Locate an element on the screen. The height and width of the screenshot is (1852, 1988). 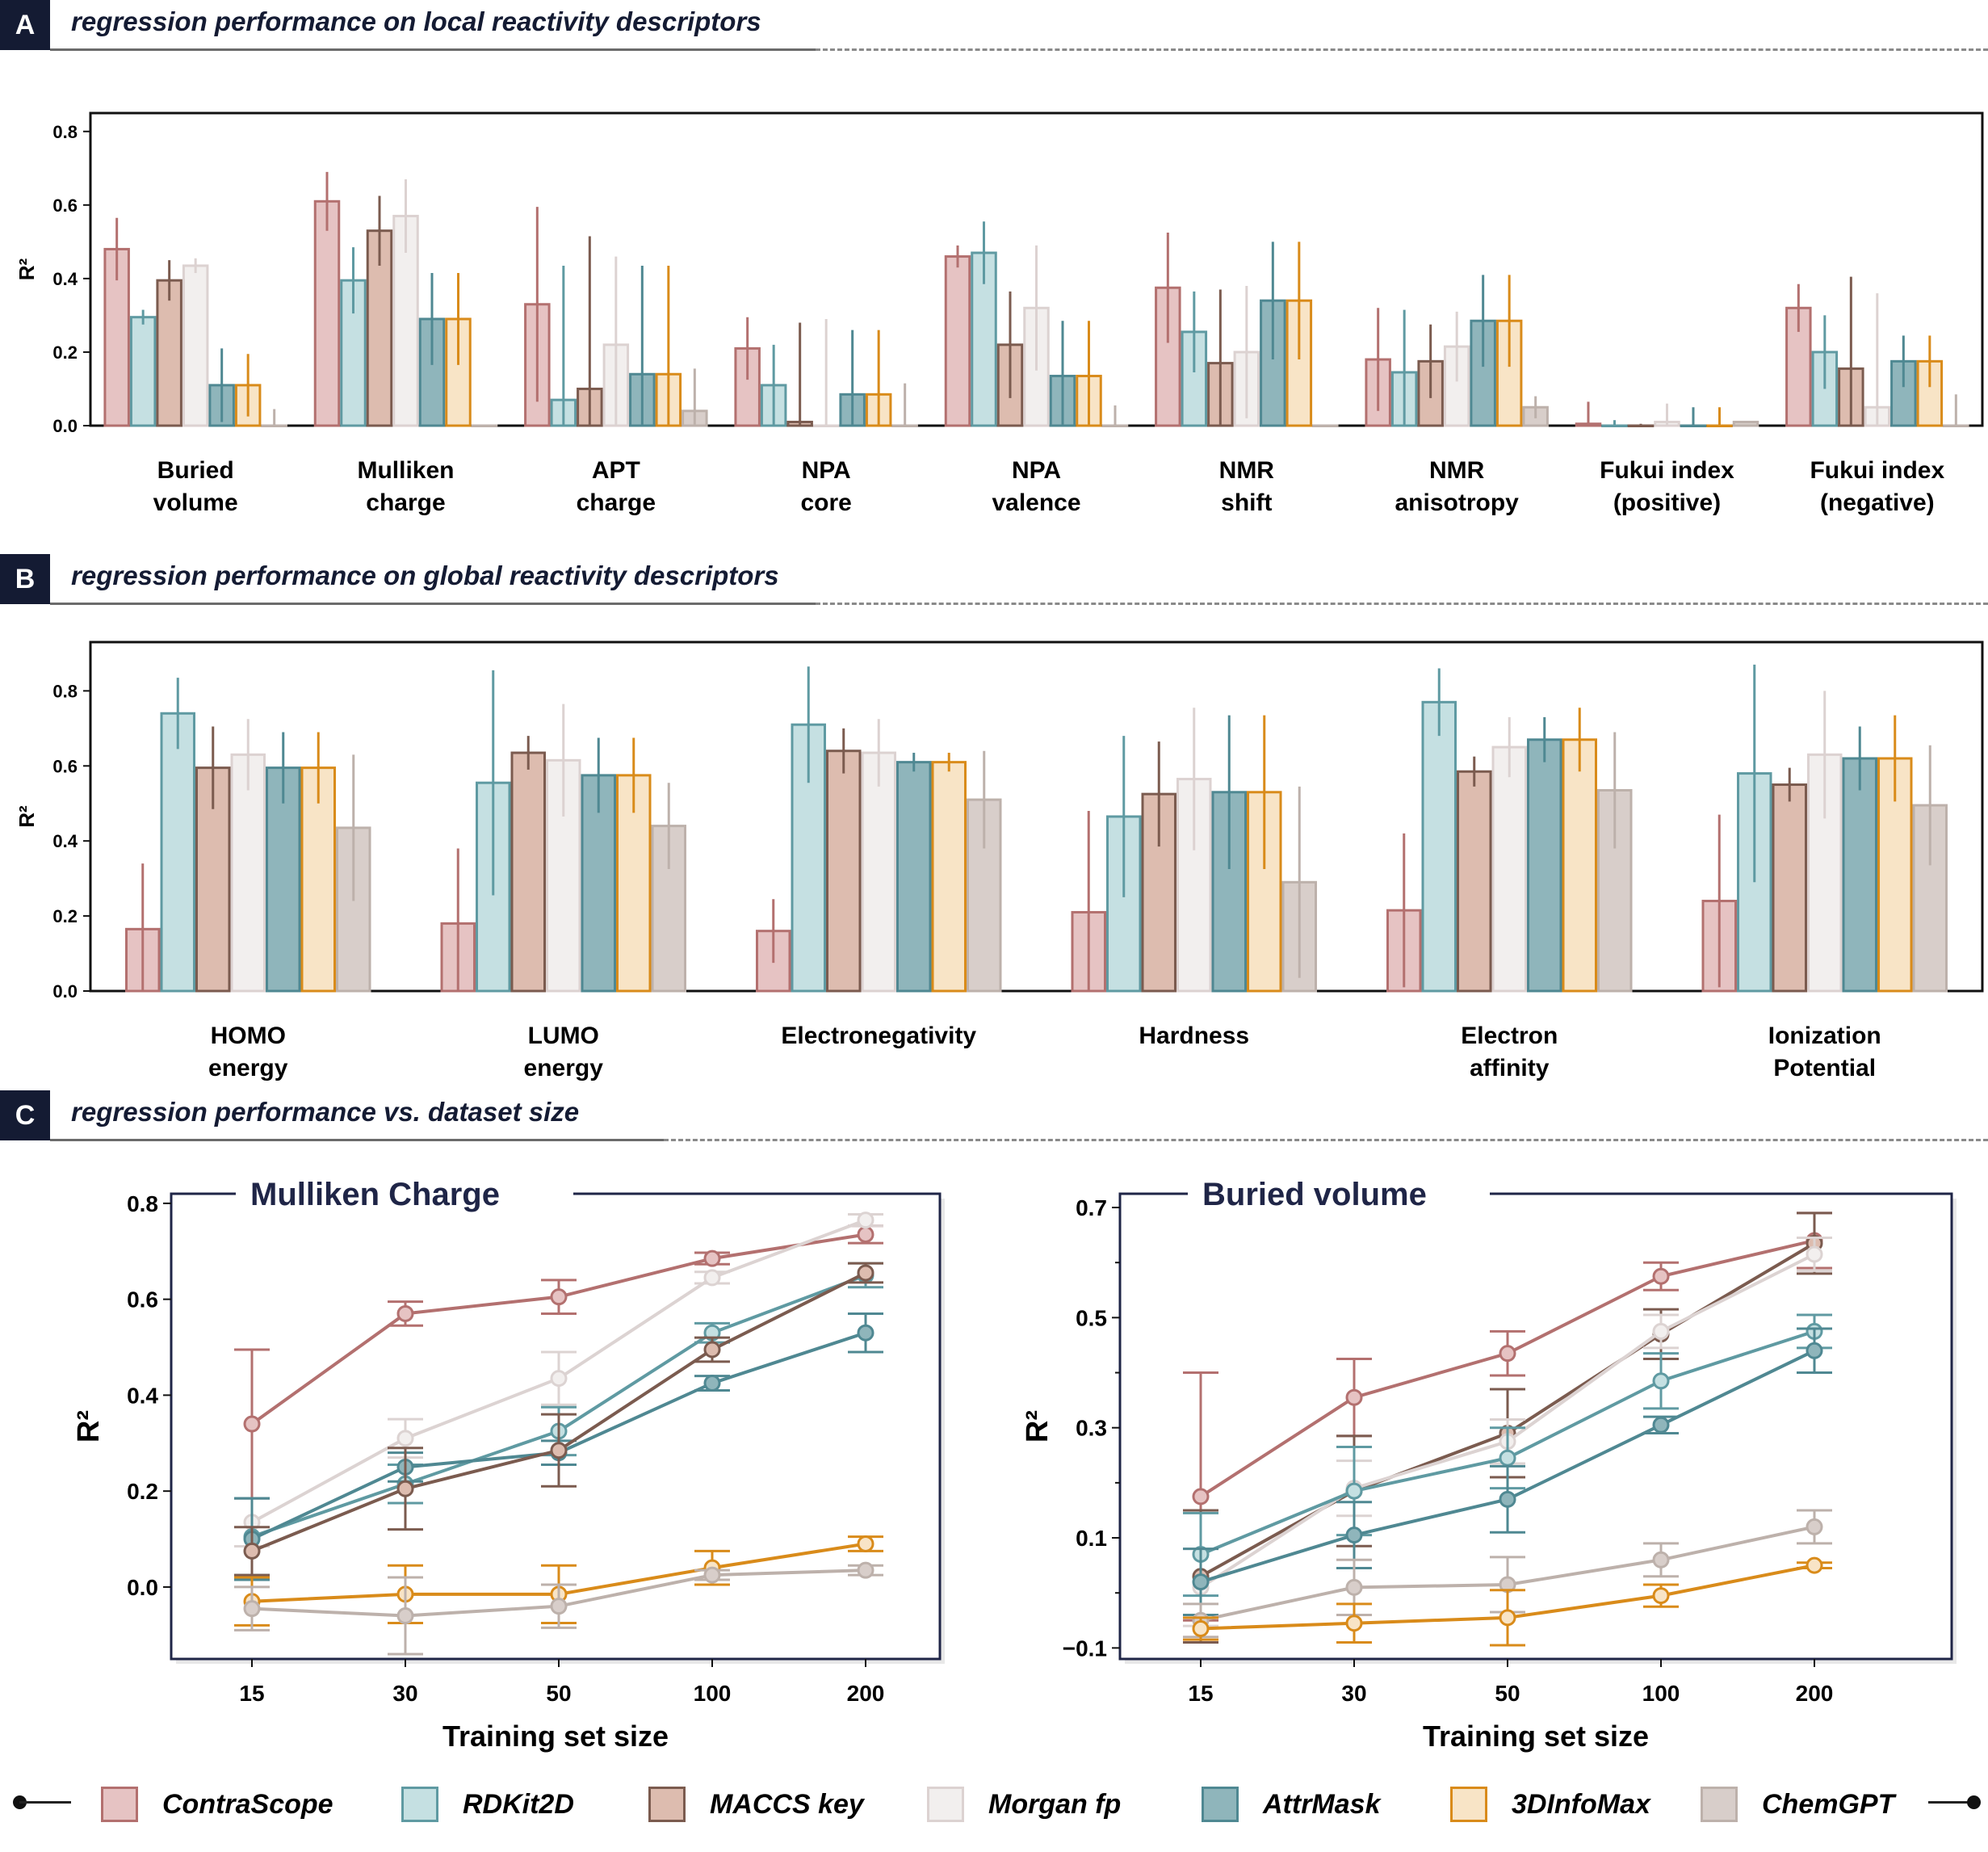
legend-swatch-attrmask is located at coordinates (1220, 1804).